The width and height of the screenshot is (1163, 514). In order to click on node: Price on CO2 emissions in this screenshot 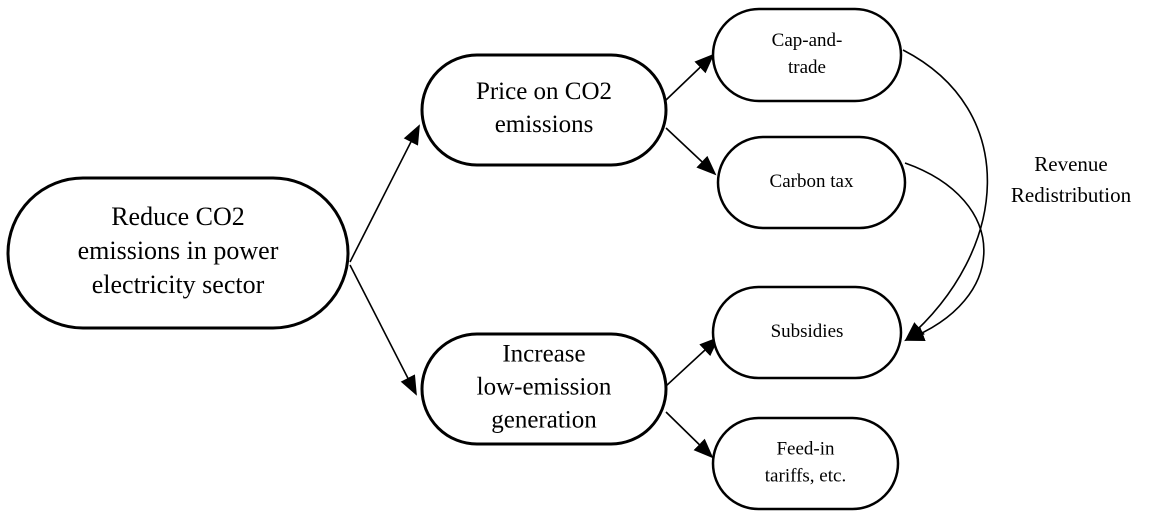, I will do `click(544, 110)`.